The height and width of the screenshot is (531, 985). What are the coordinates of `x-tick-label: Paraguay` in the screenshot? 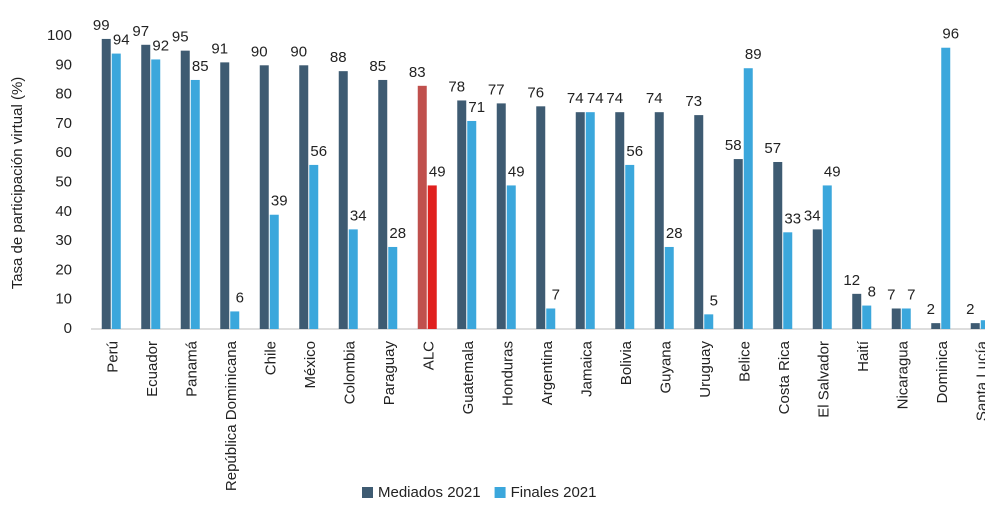 It's located at (389, 373).